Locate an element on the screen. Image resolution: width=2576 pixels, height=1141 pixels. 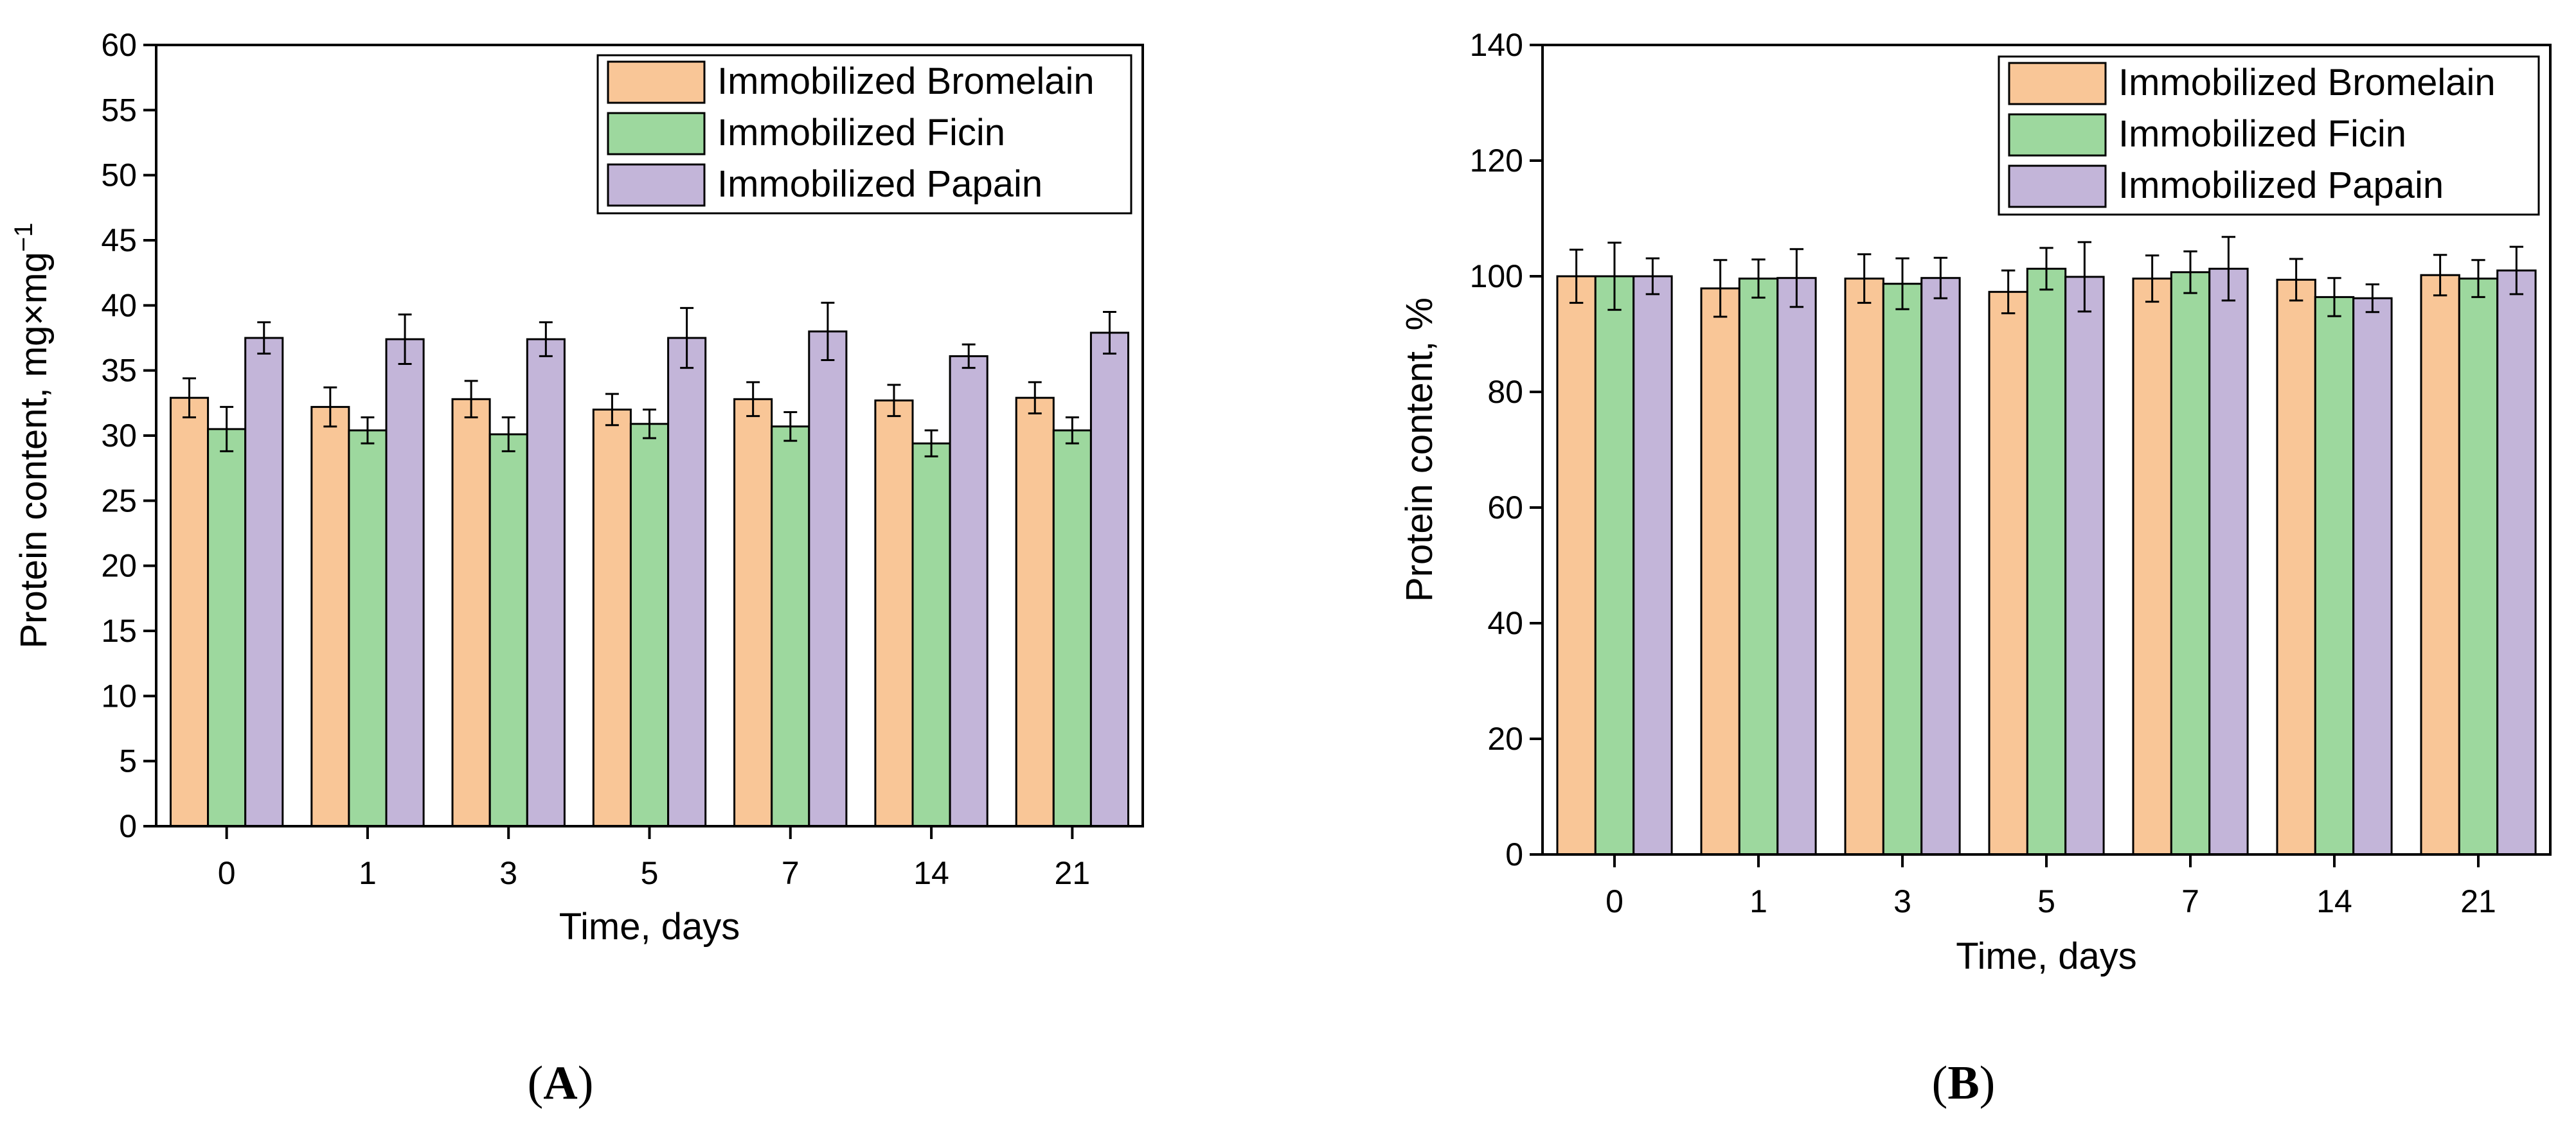
y-tick-label: 20 is located at coordinates (119, 566).